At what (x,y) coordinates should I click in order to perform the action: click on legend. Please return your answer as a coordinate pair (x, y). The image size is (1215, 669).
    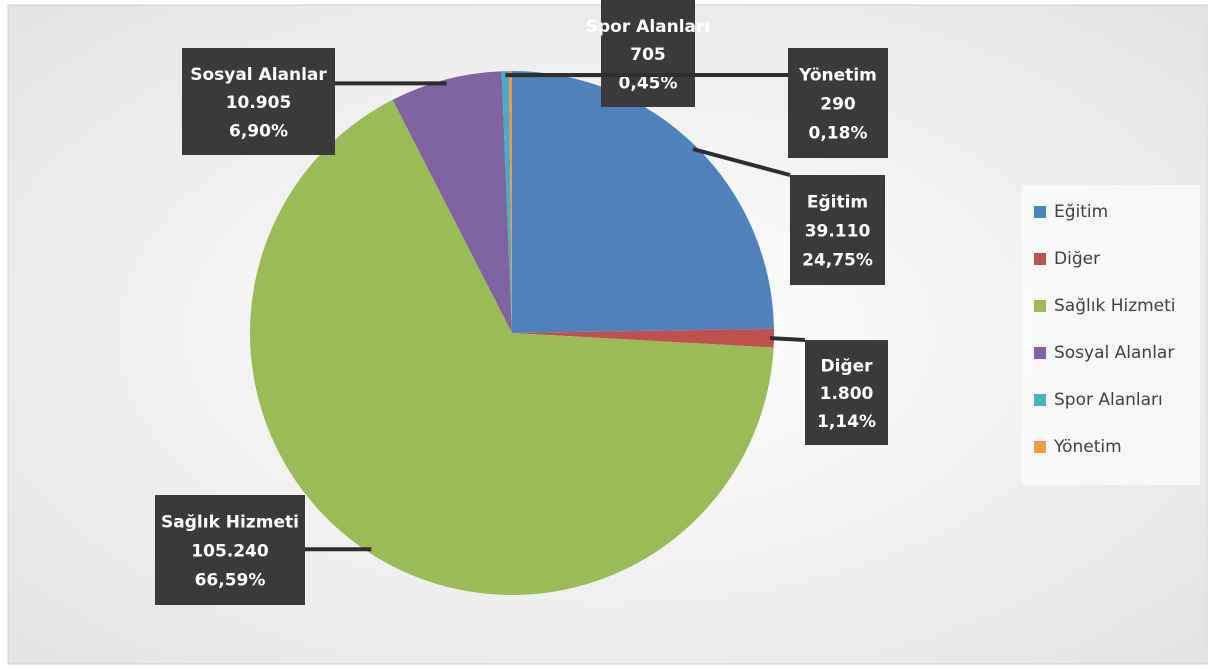
    Looking at the image, I should click on (1111, 335).